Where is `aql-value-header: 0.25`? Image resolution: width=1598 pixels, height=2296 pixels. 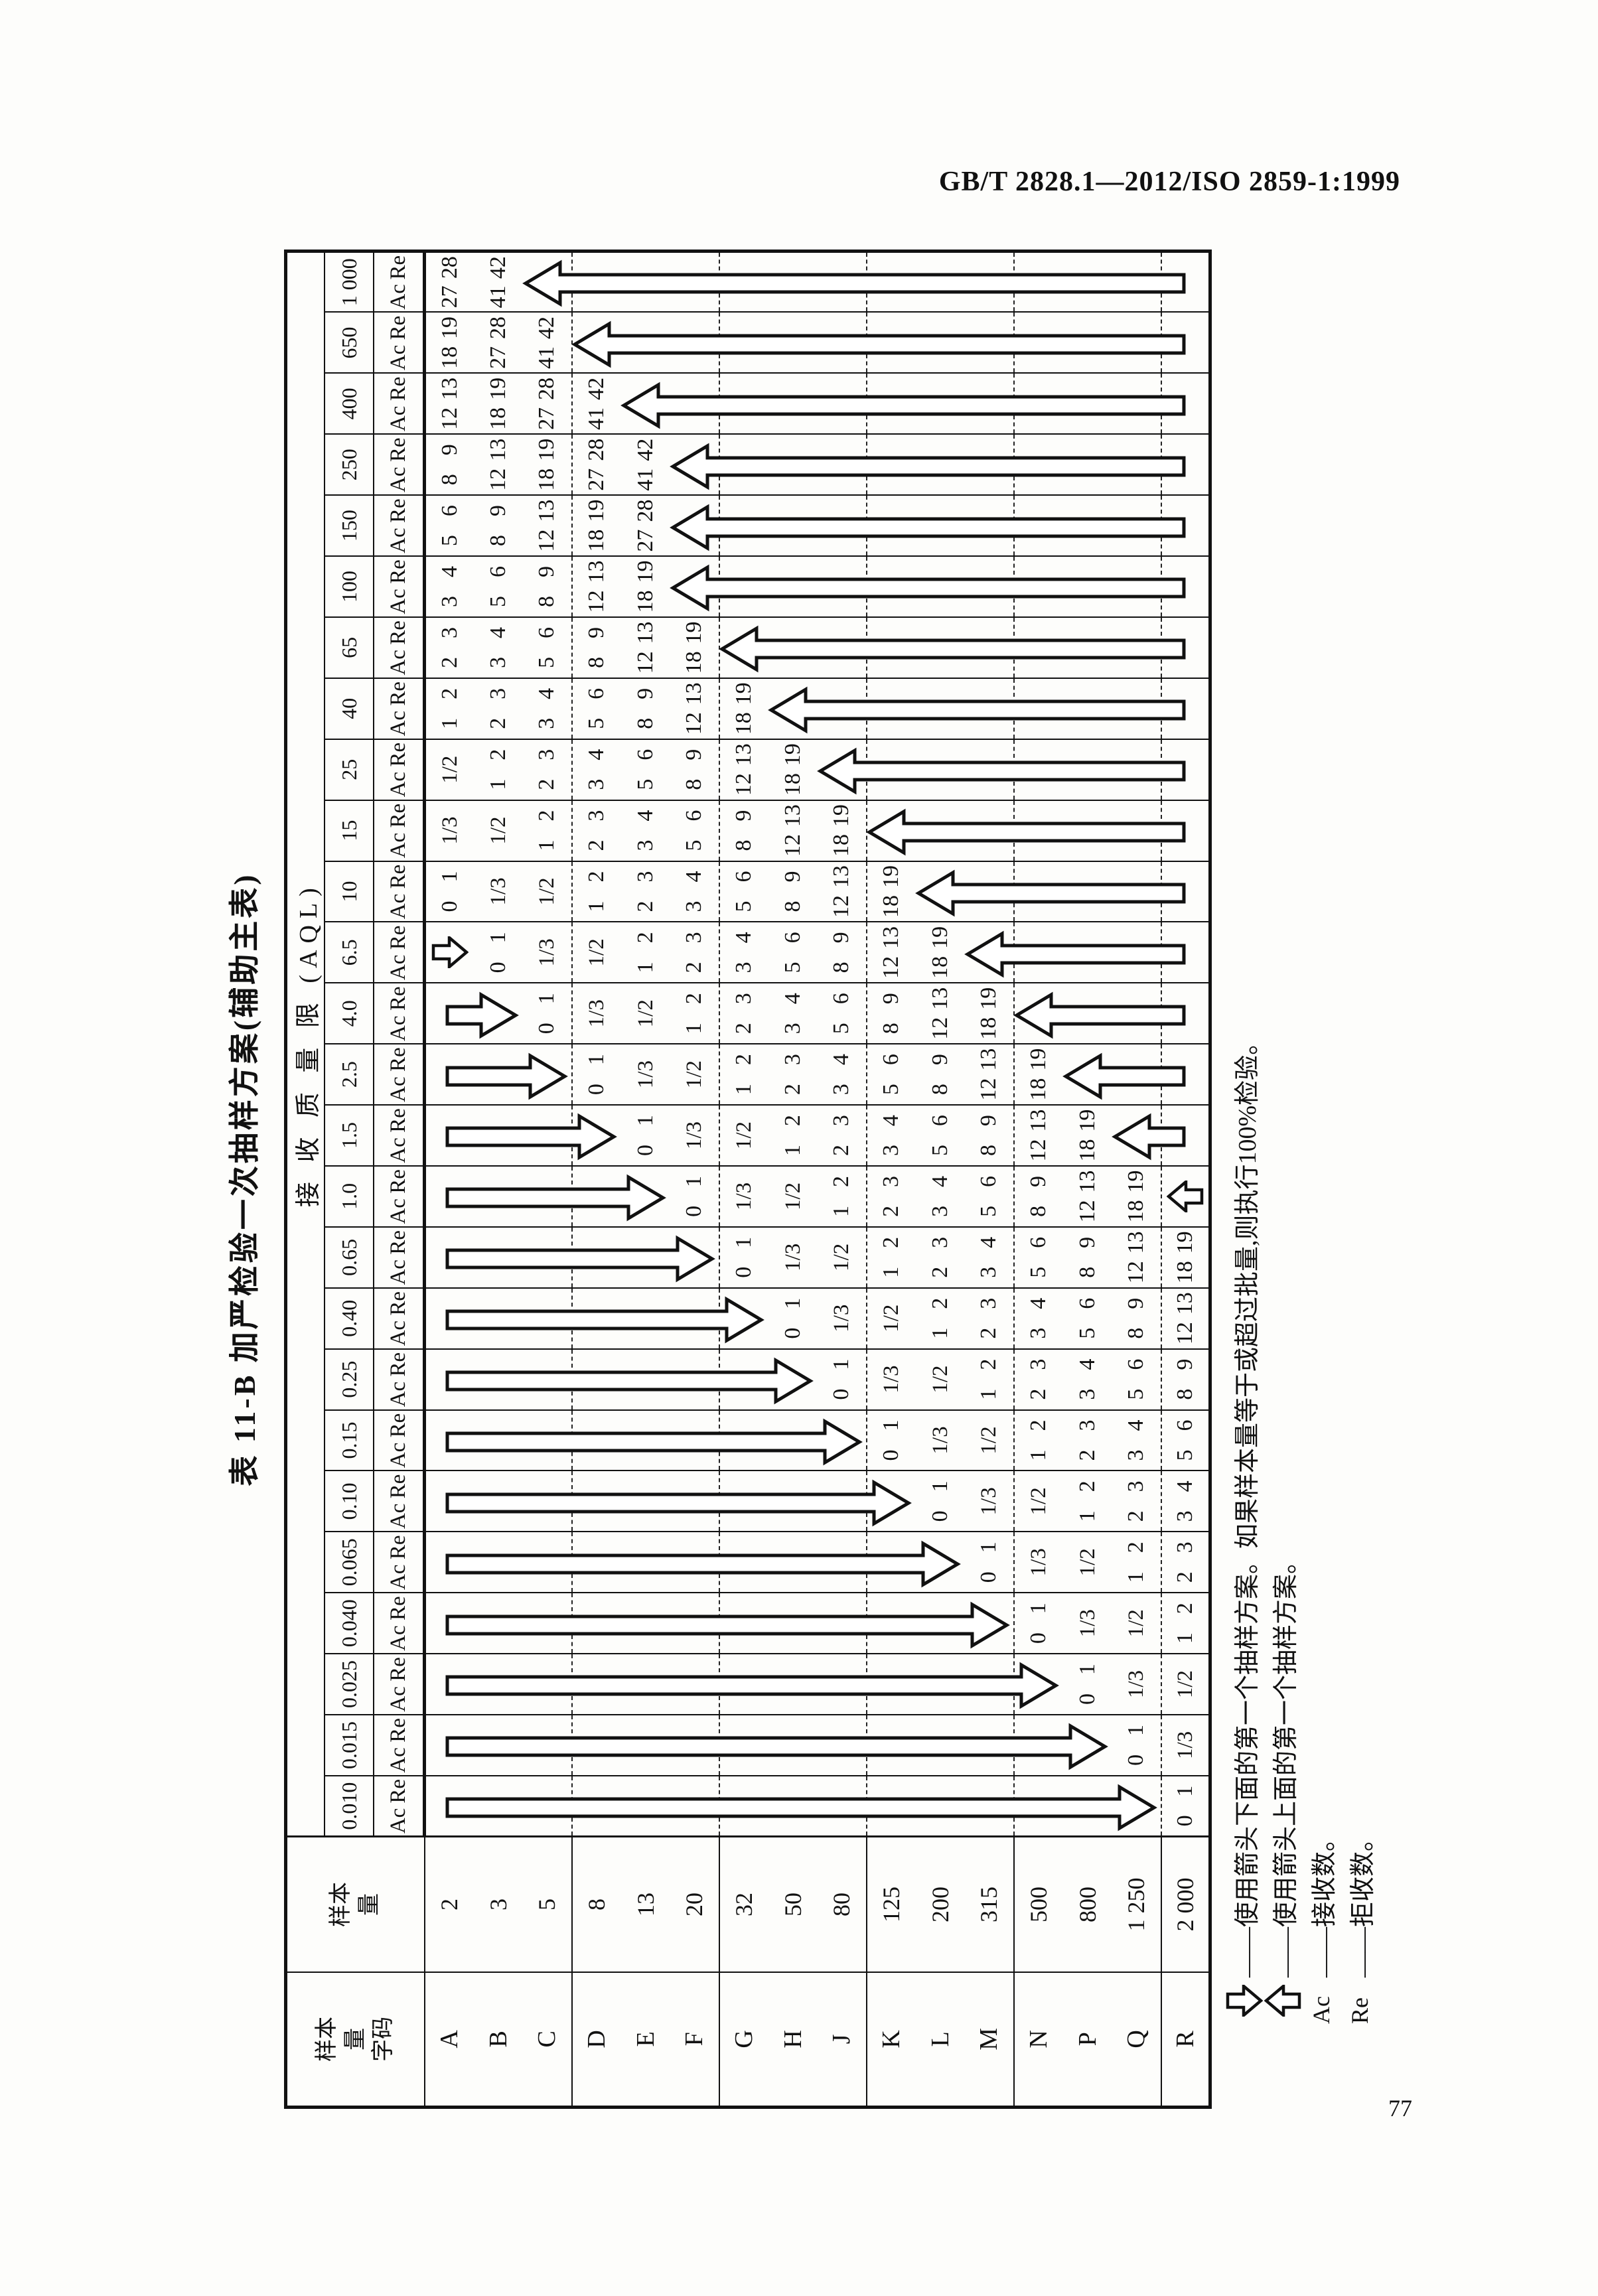 aql-value-header: 0.25 is located at coordinates (349, 1379).